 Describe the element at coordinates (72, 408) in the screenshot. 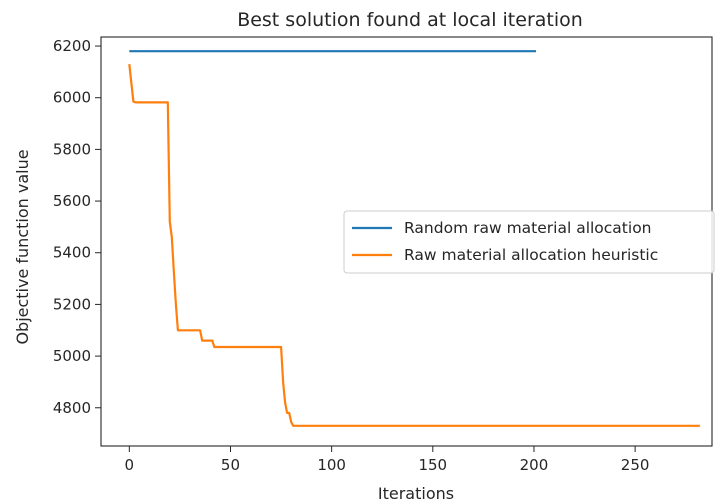

I see `y-tick-label: 4800` at that location.